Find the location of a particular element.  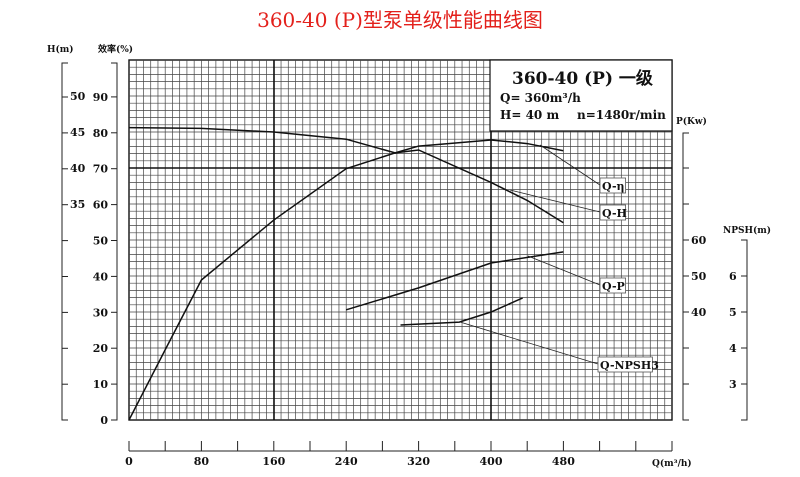

efficiency-tick-label: 90 is located at coordinates (101, 97).